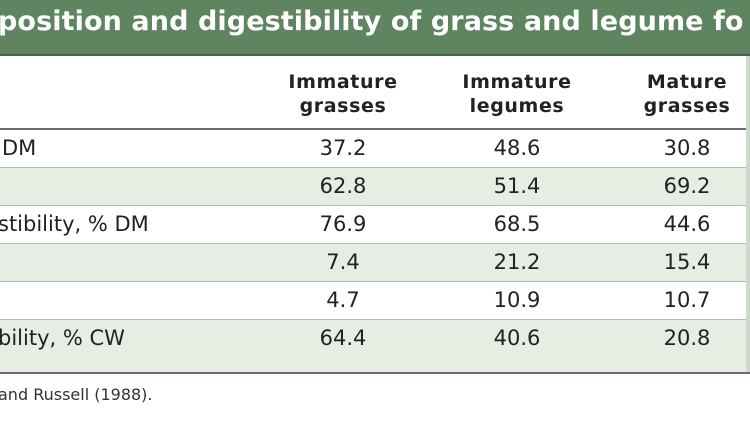 The image size is (750, 430). I want to click on table-cell: 51.4, so click(517, 186).